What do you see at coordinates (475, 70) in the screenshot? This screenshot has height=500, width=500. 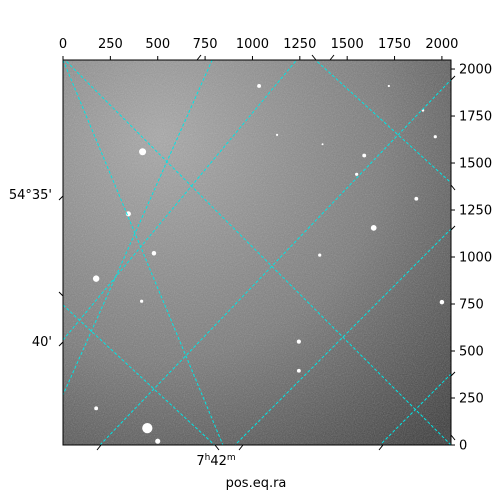 I see `y-tick-label: 2000` at bounding box center [475, 70].